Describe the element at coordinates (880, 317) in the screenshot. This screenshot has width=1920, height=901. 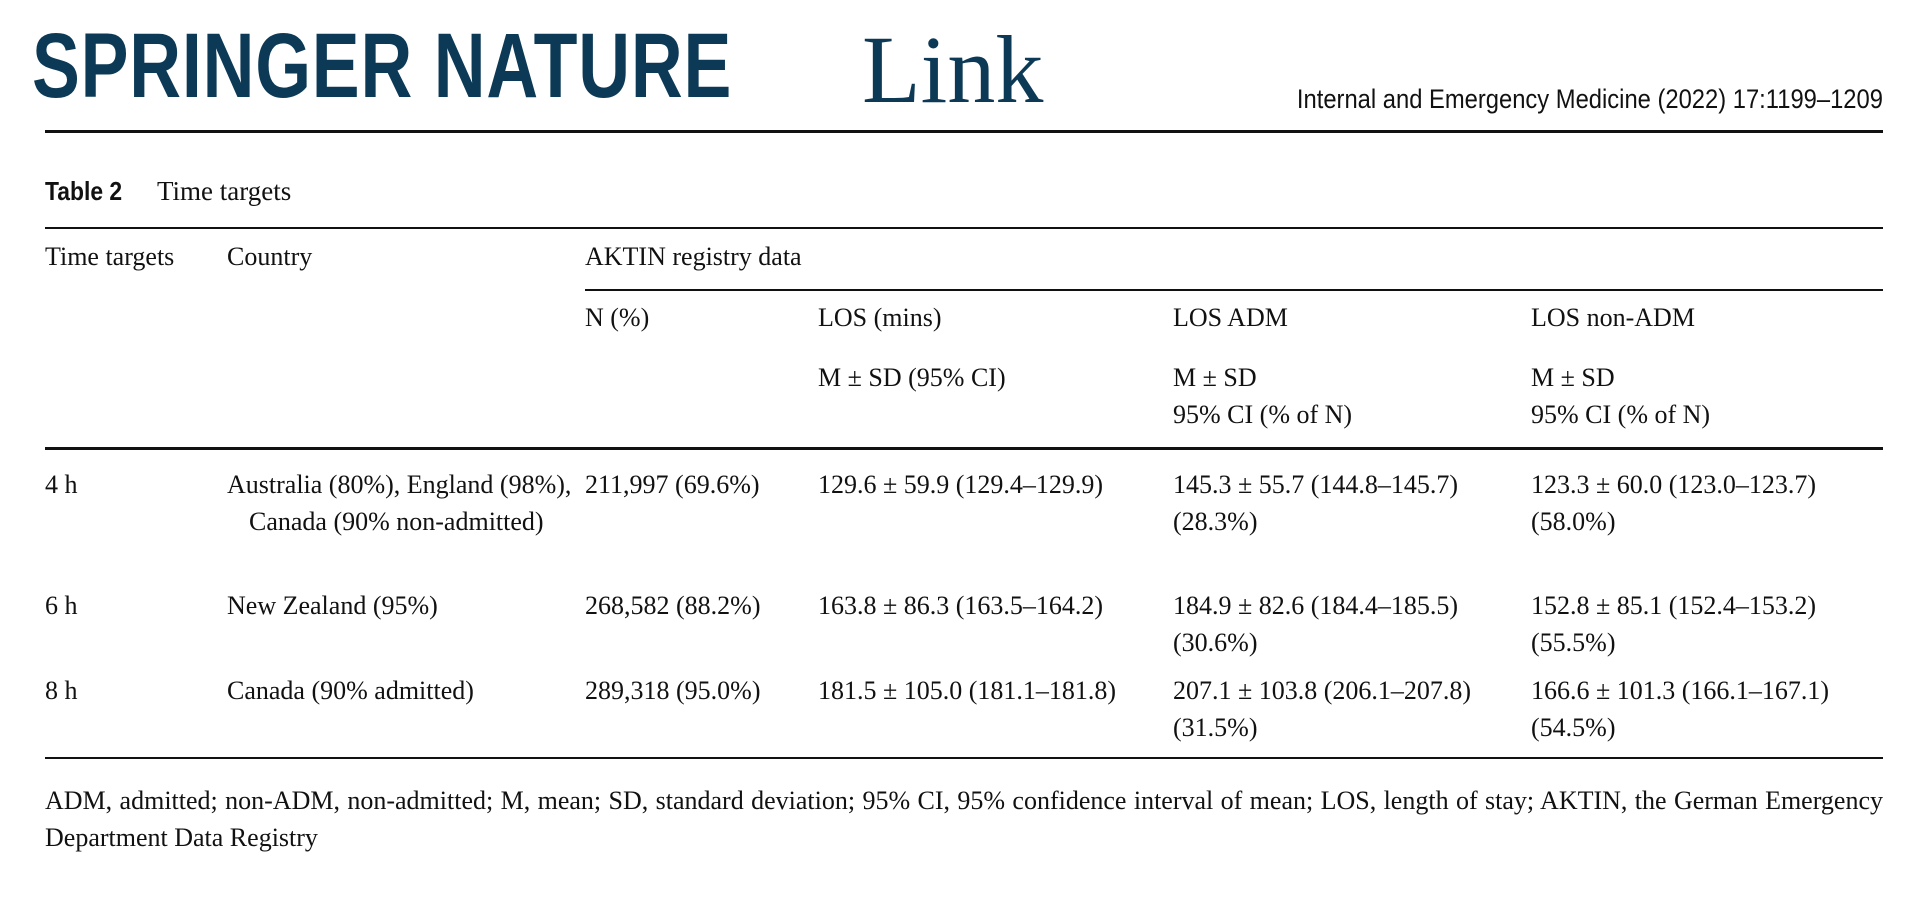
I see `subcolumn-header: LOS (mins)` at that location.